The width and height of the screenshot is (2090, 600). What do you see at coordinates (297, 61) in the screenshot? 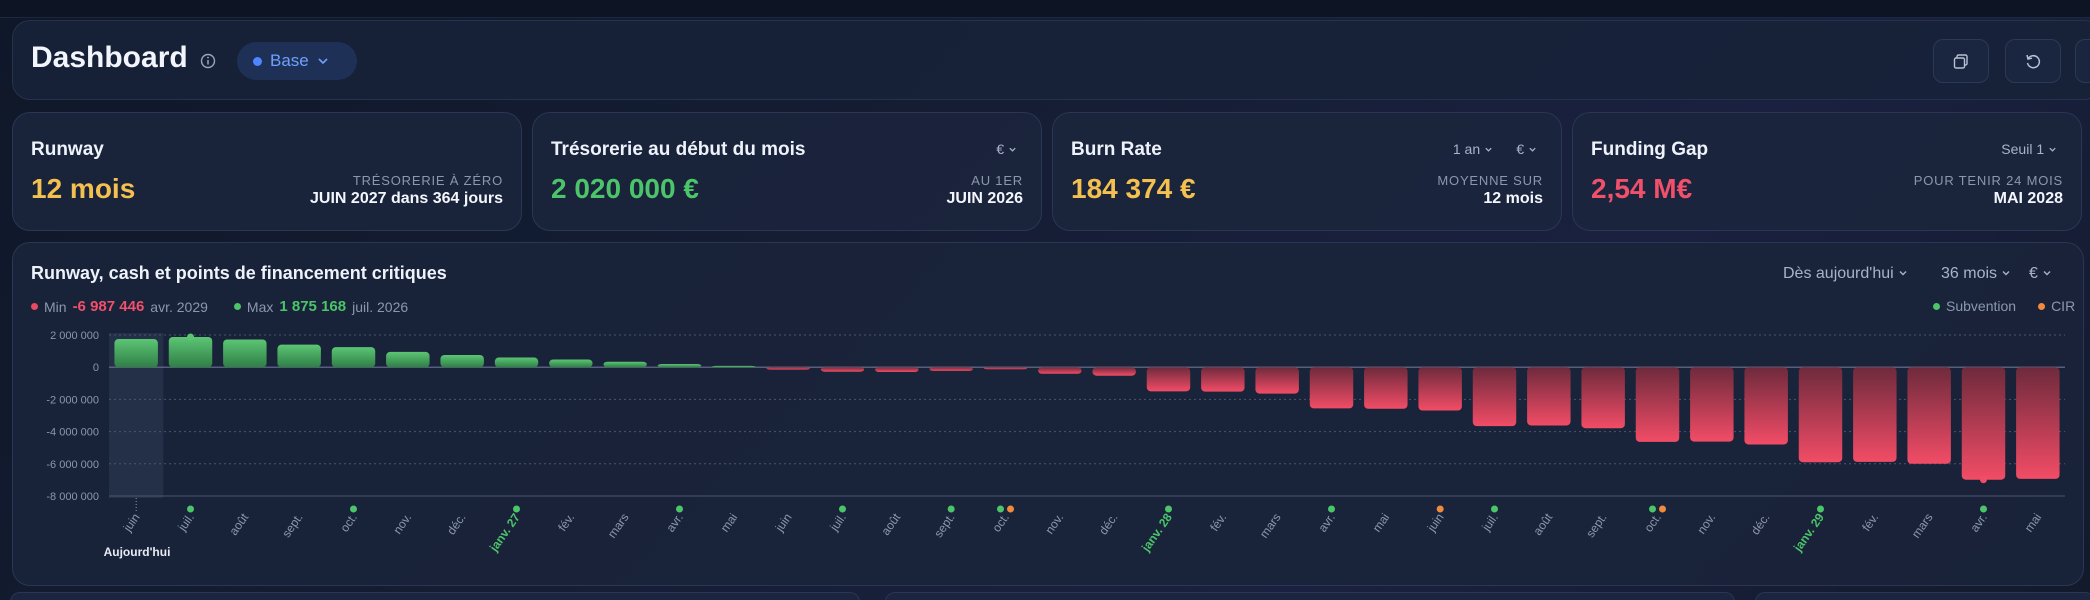
I see `scenario-selector: Base` at bounding box center [297, 61].